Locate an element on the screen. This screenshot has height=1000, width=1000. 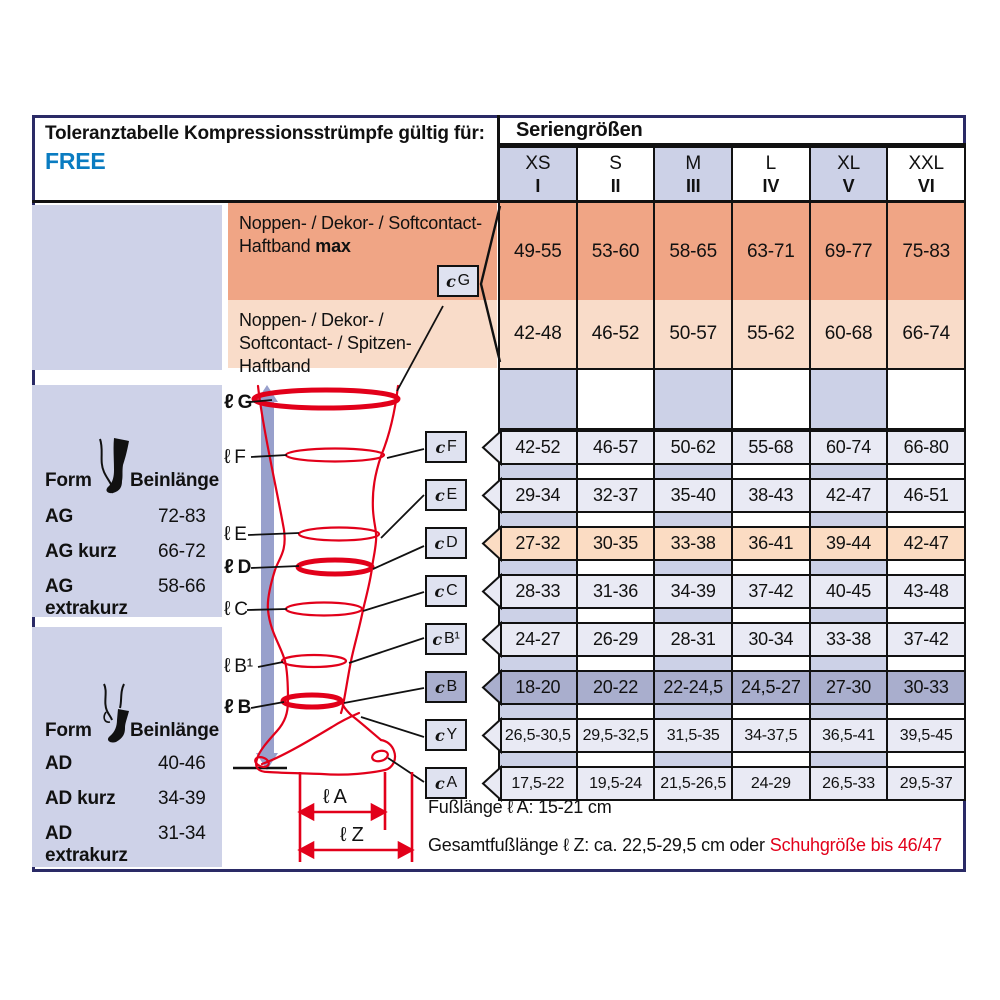
size-col-s: S II is located at coordinates (615, 174).